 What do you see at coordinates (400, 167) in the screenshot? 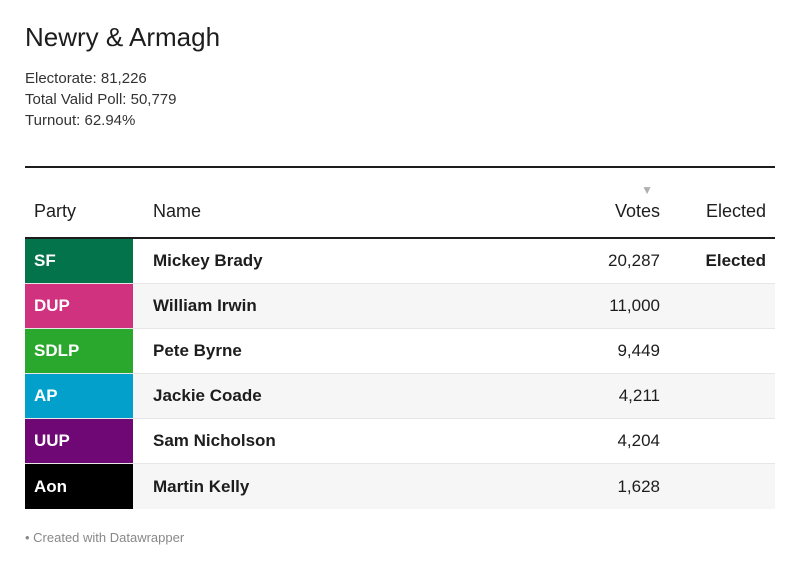
I see `table-top-rule` at bounding box center [400, 167].